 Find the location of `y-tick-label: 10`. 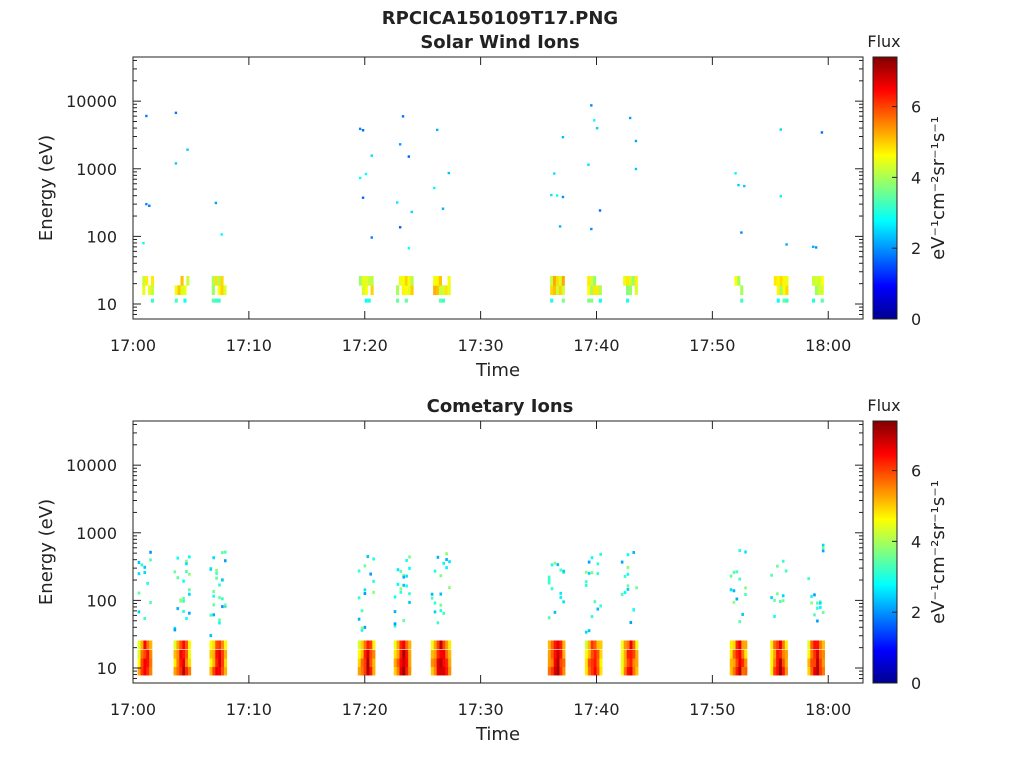

y-tick-label: 10 is located at coordinates (107, 304).